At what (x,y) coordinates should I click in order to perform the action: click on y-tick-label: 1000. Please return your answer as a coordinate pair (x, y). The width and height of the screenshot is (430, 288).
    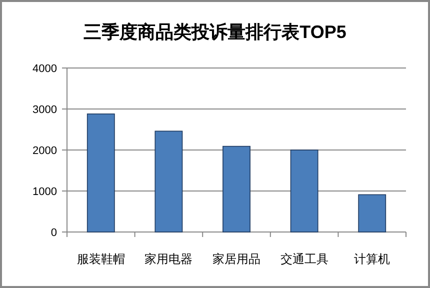
    Looking at the image, I should click on (44, 192).